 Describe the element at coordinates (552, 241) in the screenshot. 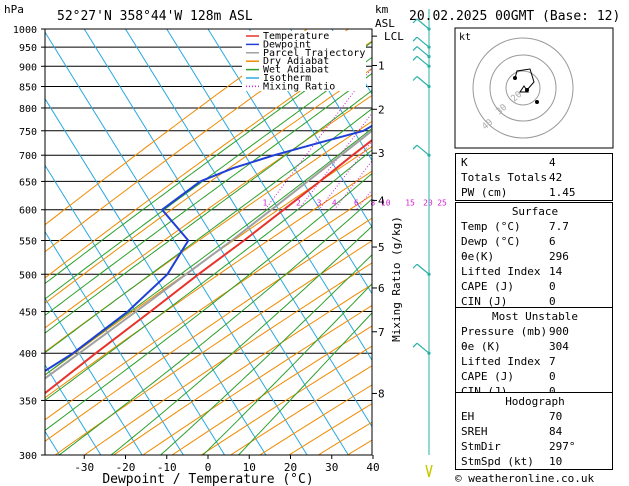

I see `surface-value: 6` at that location.